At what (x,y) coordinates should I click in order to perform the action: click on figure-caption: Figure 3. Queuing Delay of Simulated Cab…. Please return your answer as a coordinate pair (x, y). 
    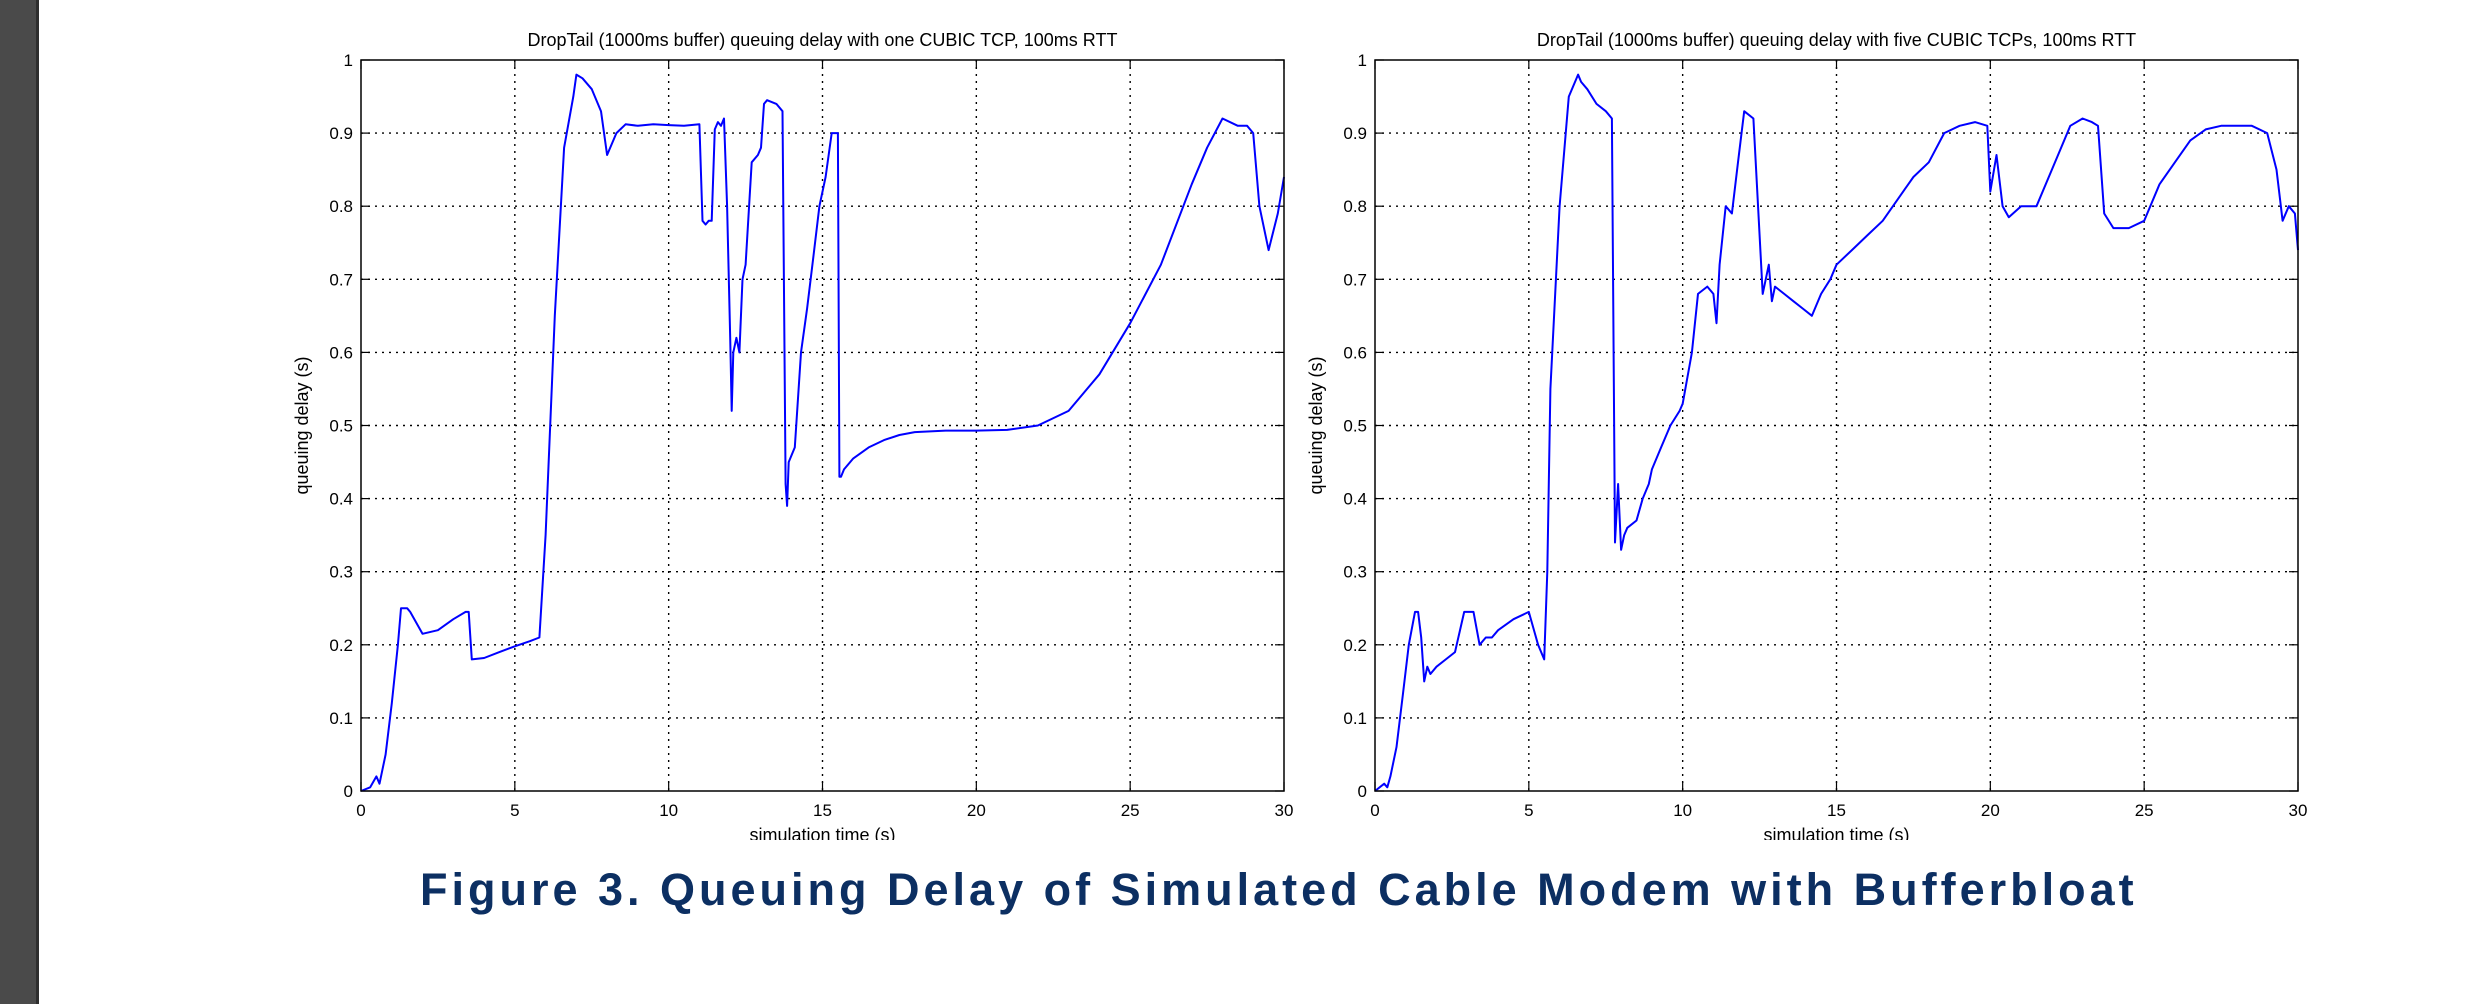
    Looking at the image, I should click on (1279, 889).